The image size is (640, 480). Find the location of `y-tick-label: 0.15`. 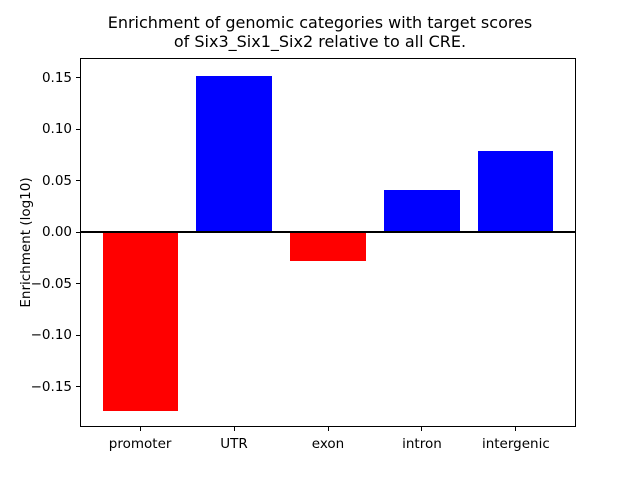

y-tick-label: 0.15 is located at coordinates (56, 77).